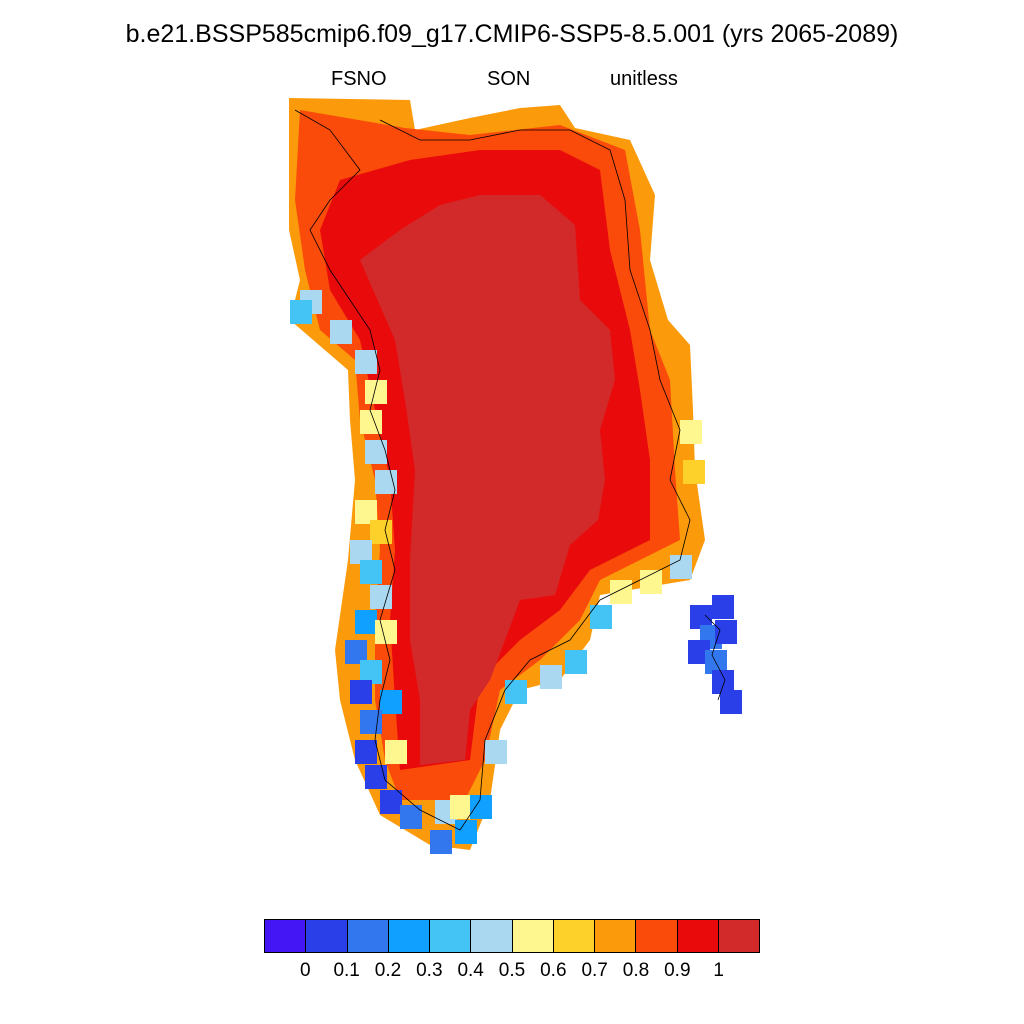 This screenshot has width=1024, height=1024. What do you see at coordinates (429, 970) in the screenshot?
I see `colorbar-tick-label: 0.3` at bounding box center [429, 970].